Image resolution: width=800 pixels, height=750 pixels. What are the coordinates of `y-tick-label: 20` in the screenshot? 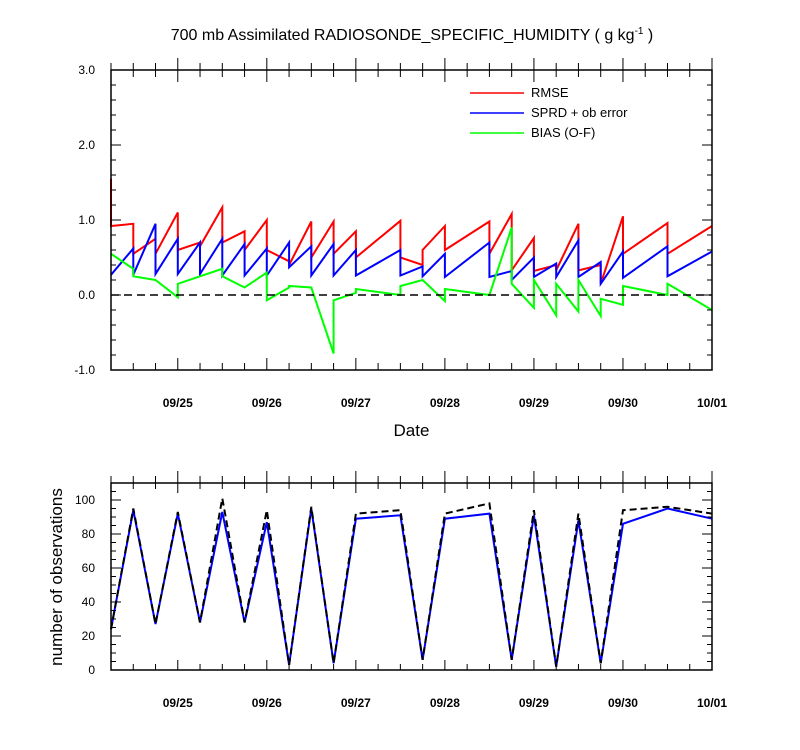 It's located at (89, 636).